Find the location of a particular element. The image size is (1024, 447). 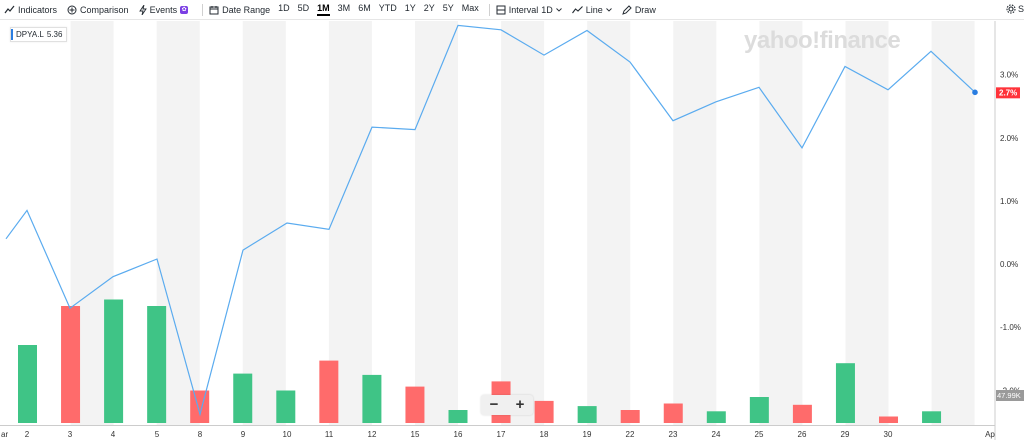

x-tick-label: Ap is located at coordinates (990, 434).